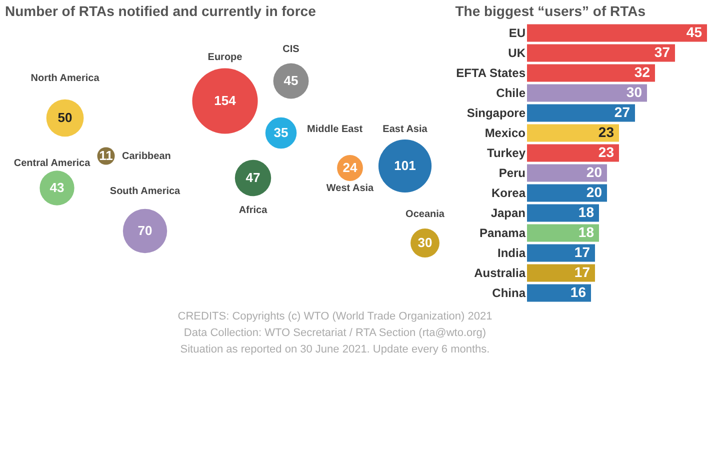 This screenshot has height=461, width=715. What do you see at coordinates (505, 133) in the screenshot?
I see `y-tick-label: Mexico` at bounding box center [505, 133].